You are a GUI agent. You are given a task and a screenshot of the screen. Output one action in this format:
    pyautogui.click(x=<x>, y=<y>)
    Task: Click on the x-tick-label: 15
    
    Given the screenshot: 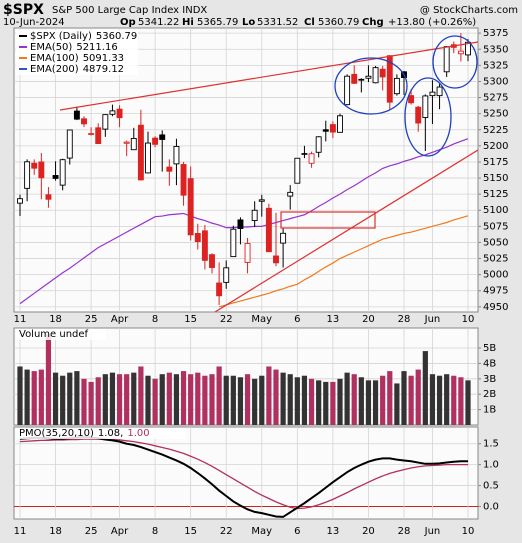 What is the action you would take?
    pyautogui.click(x=190, y=531)
    